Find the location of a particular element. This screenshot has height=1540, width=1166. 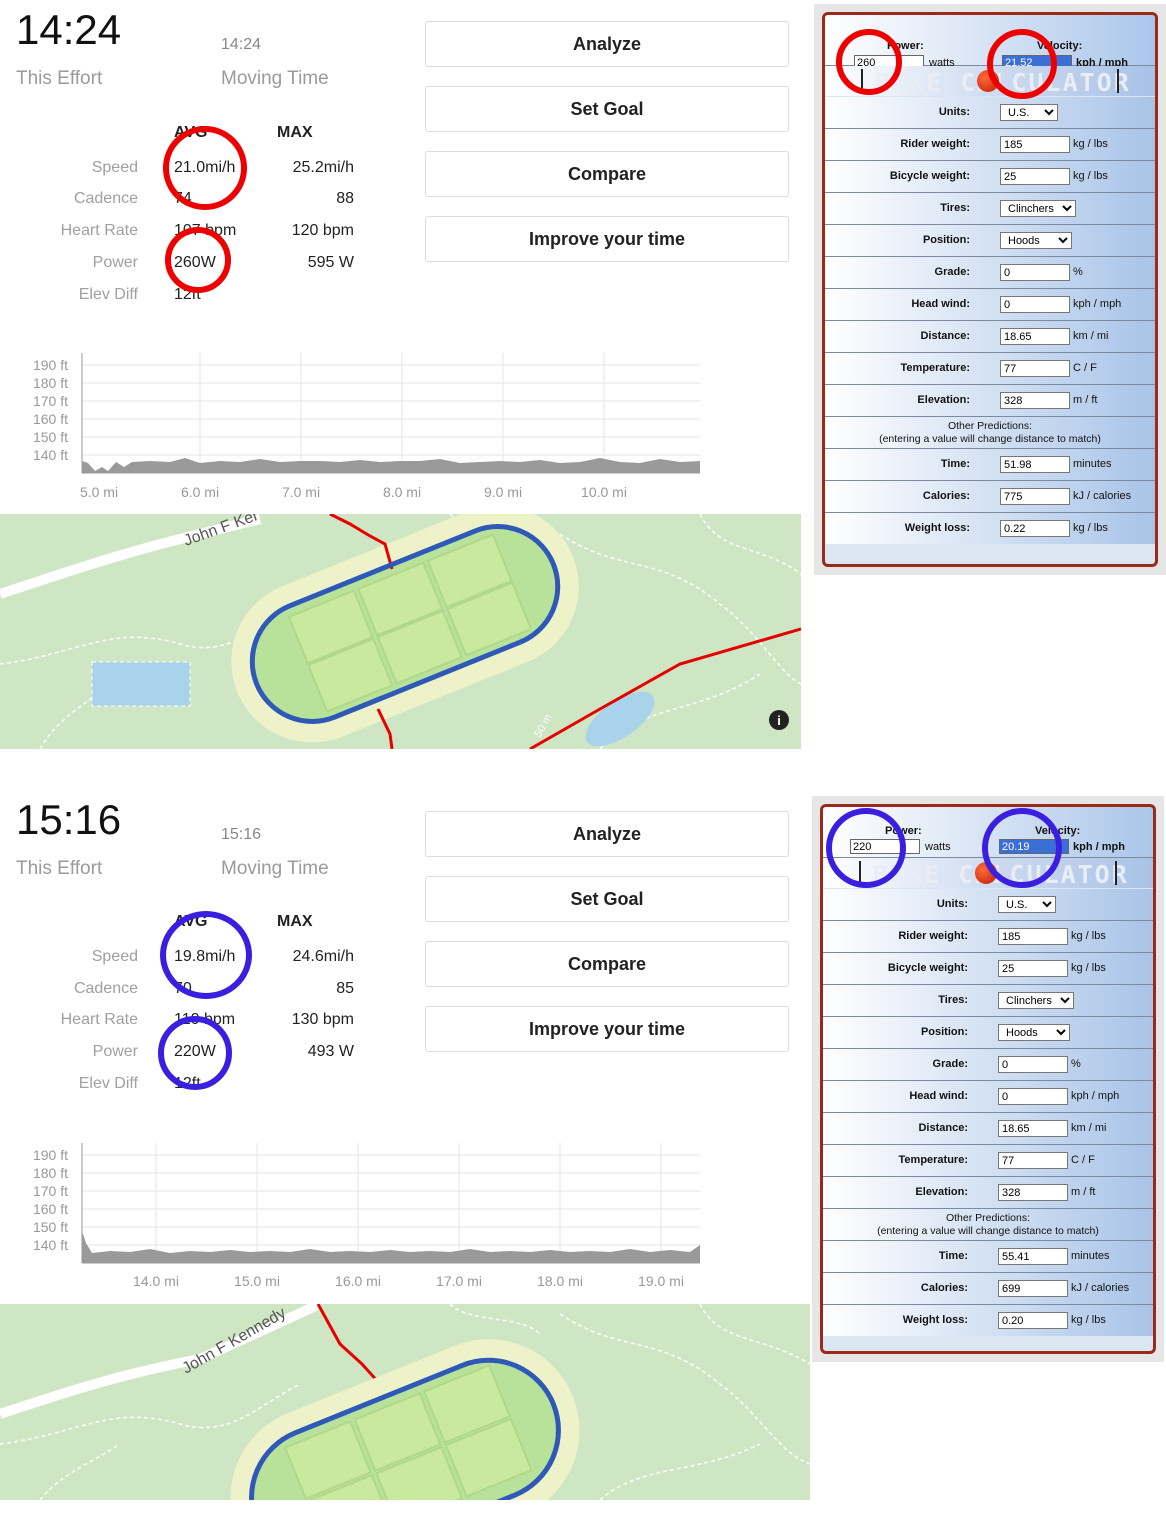

highlight-circle-velocity-input is located at coordinates (1022, 848).